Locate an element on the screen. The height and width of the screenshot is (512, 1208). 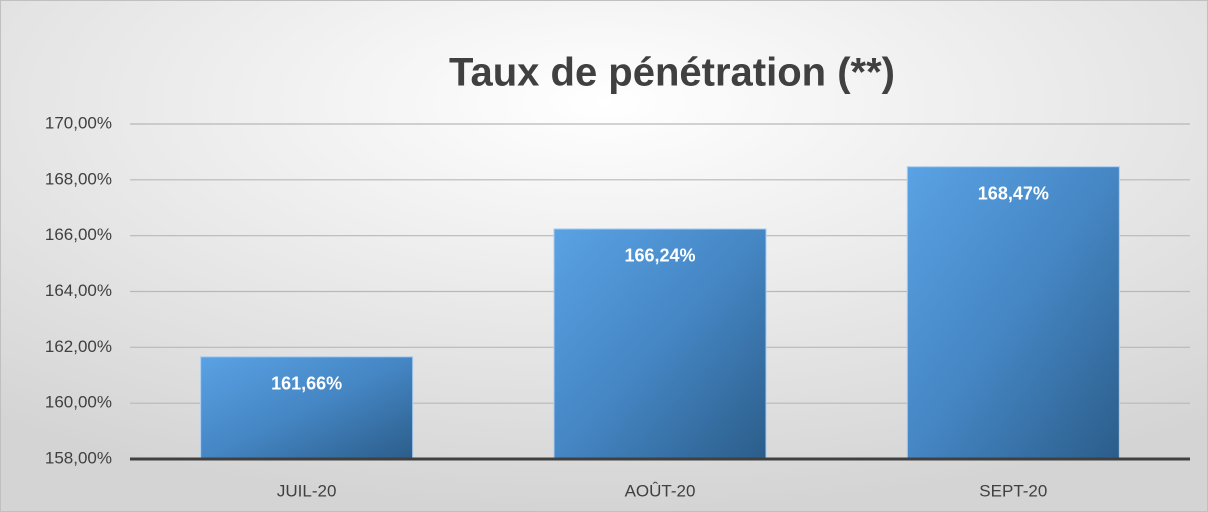
y-tick-label: 168,00% is located at coordinates (78, 178).